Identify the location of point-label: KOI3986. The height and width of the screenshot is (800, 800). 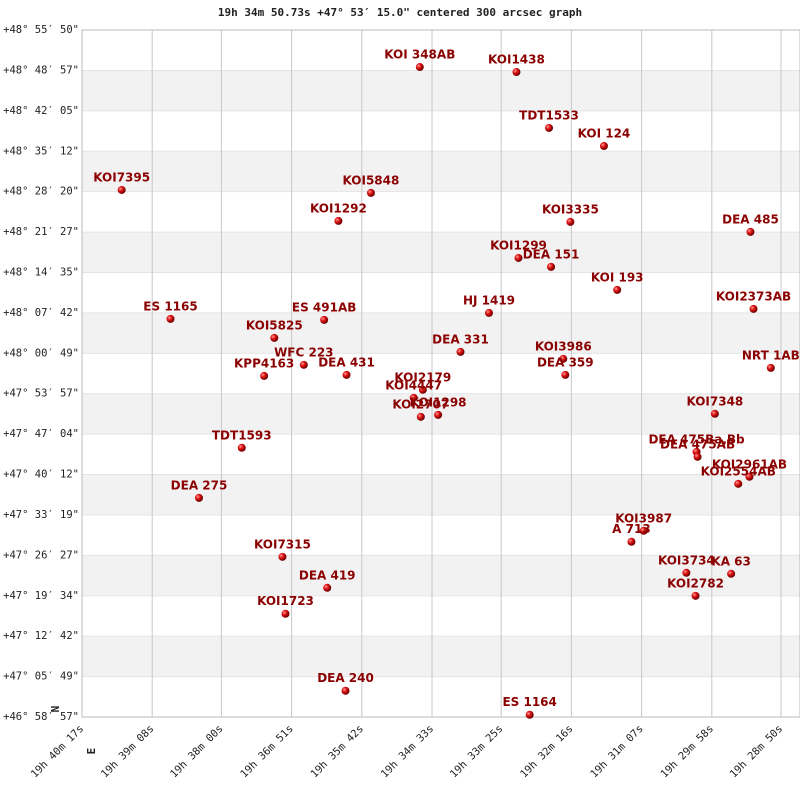
(563, 346).